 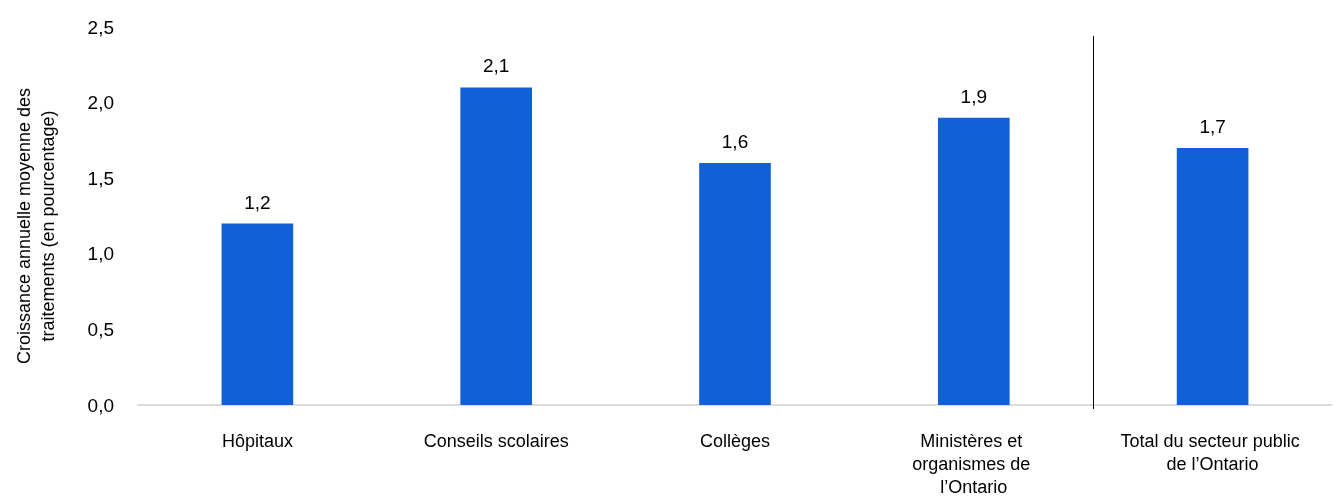 I want to click on x-tick-label: Conseils scolaires, so click(x=496, y=440).